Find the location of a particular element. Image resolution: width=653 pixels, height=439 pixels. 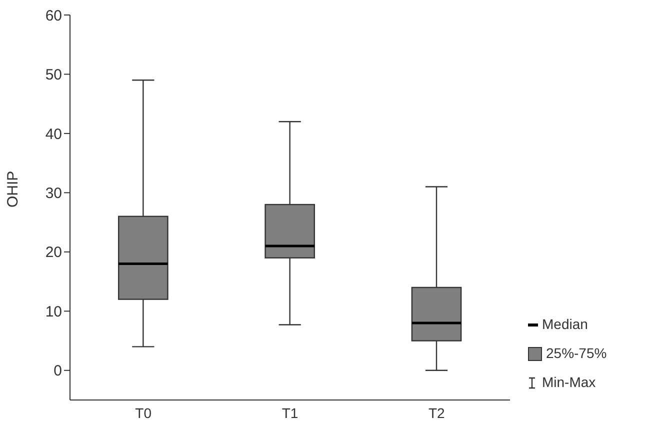

y-tick-label: 50 is located at coordinates (53, 75).